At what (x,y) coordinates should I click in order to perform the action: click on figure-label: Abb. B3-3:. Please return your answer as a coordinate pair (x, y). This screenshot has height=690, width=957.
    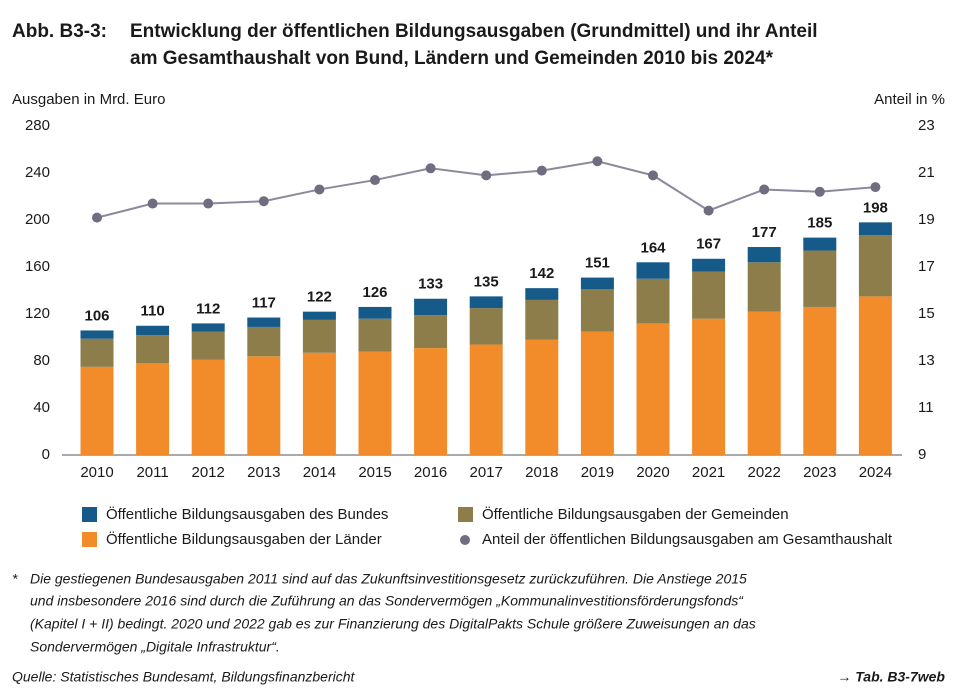
    Looking at the image, I should click on (59, 31).